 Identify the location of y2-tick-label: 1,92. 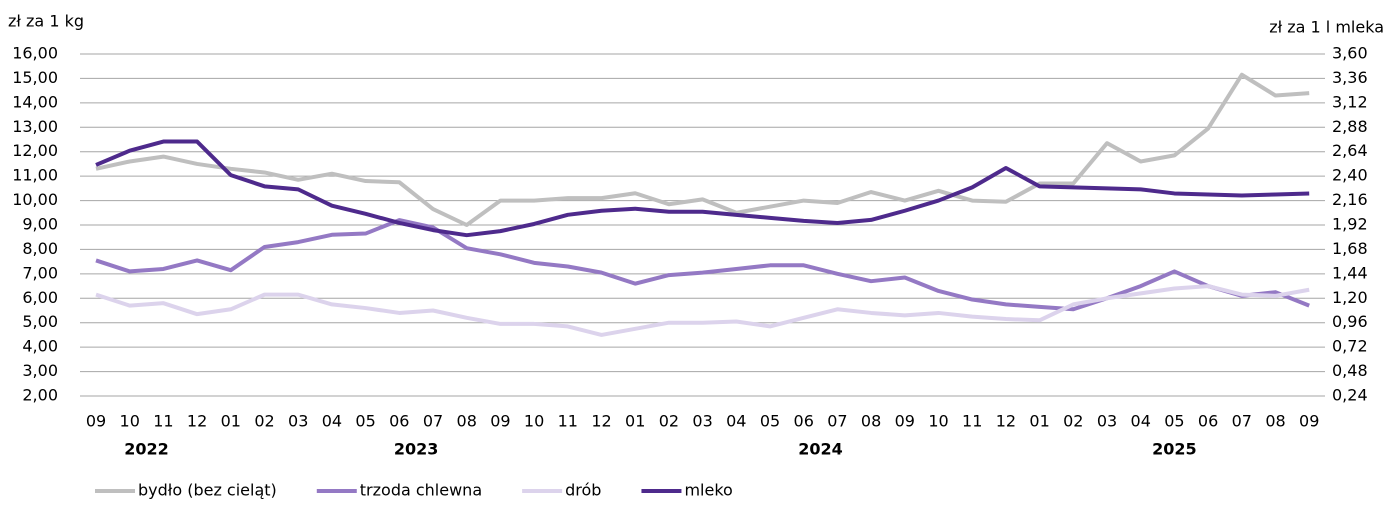
(1350, 224).